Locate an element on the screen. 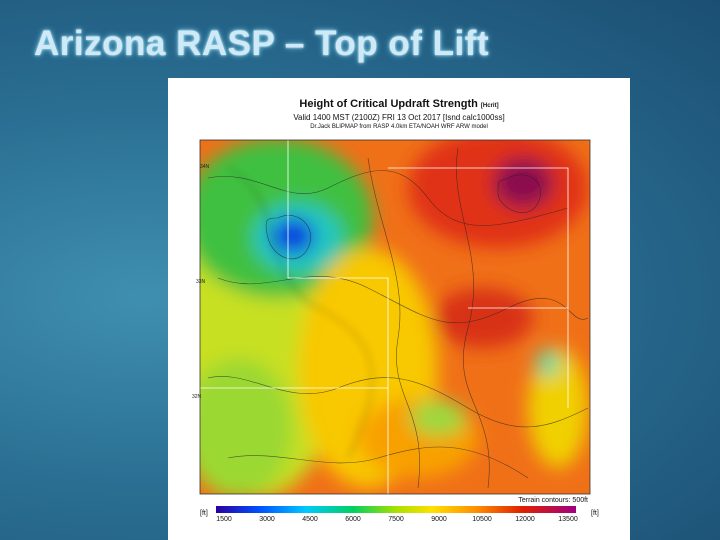 The width and height of the screenshot is (720, 540). colorbar-tick-label: 10500 is located at coordinates (482, 519).